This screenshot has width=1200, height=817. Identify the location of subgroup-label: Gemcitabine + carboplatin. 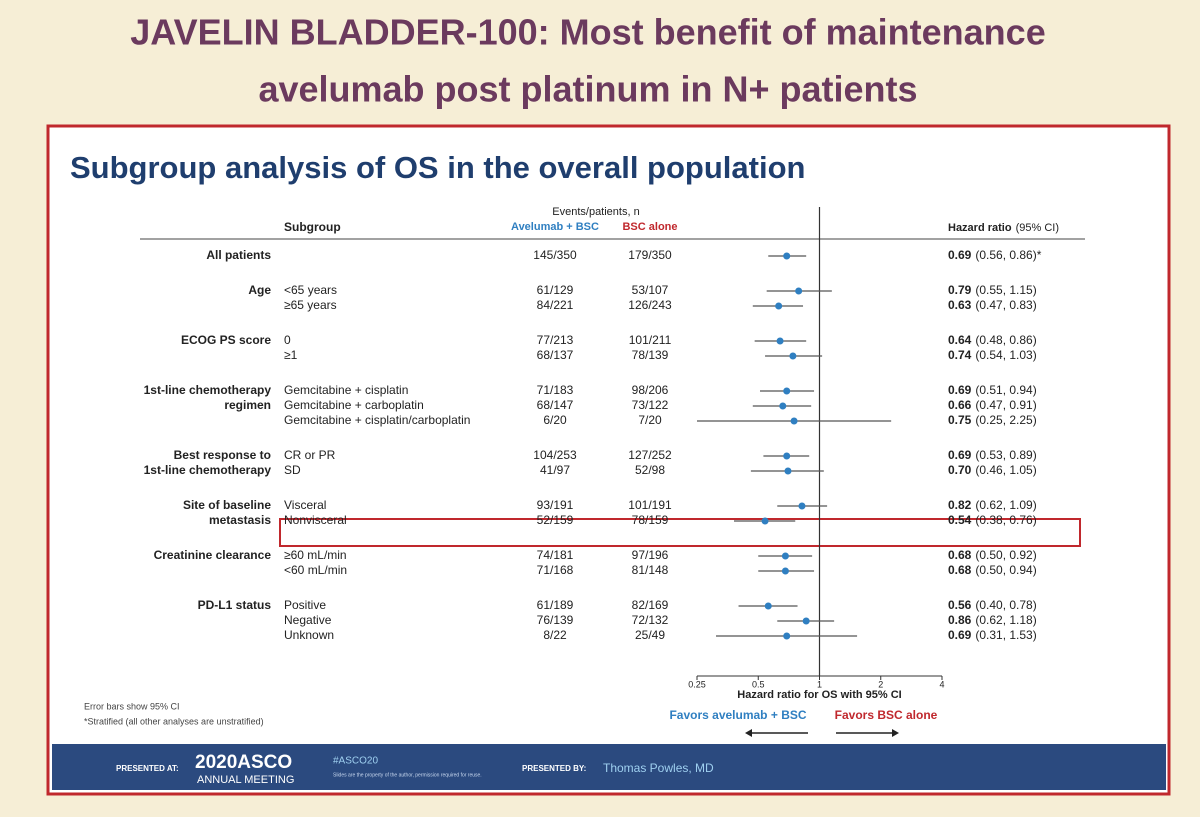
(354, 405).